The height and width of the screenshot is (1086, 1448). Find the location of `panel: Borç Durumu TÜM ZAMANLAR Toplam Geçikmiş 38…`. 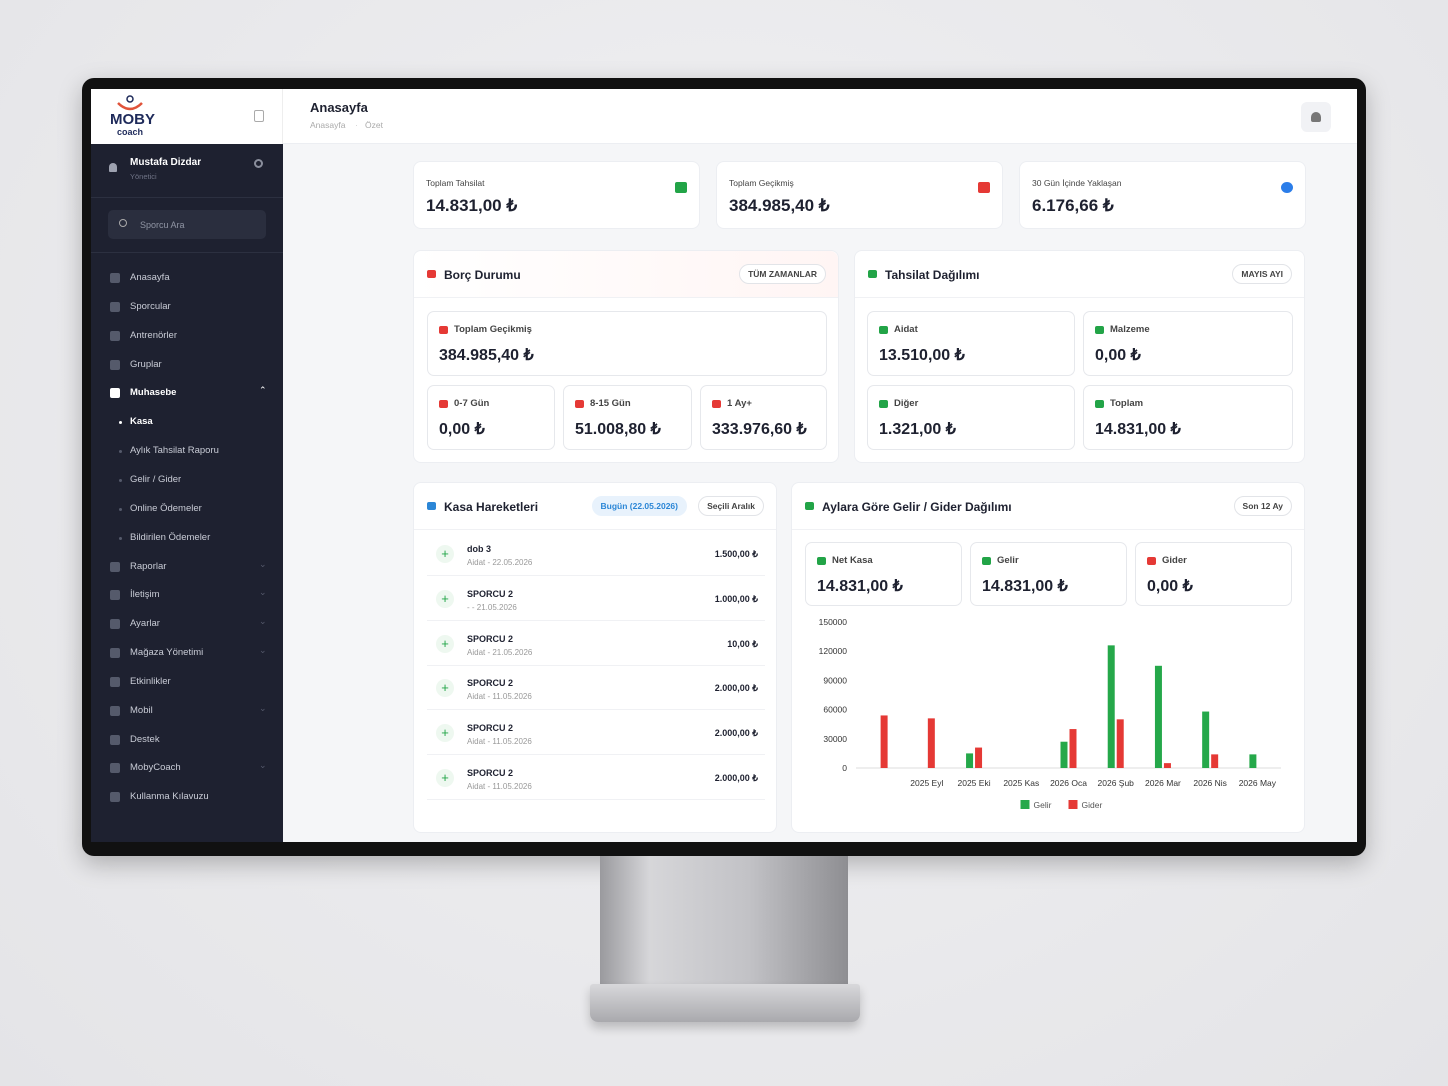

panel: Borç Durumu TÜM ZAMANLAR Toplam Geçikmiş 38… is located at coordinates (626, 356).